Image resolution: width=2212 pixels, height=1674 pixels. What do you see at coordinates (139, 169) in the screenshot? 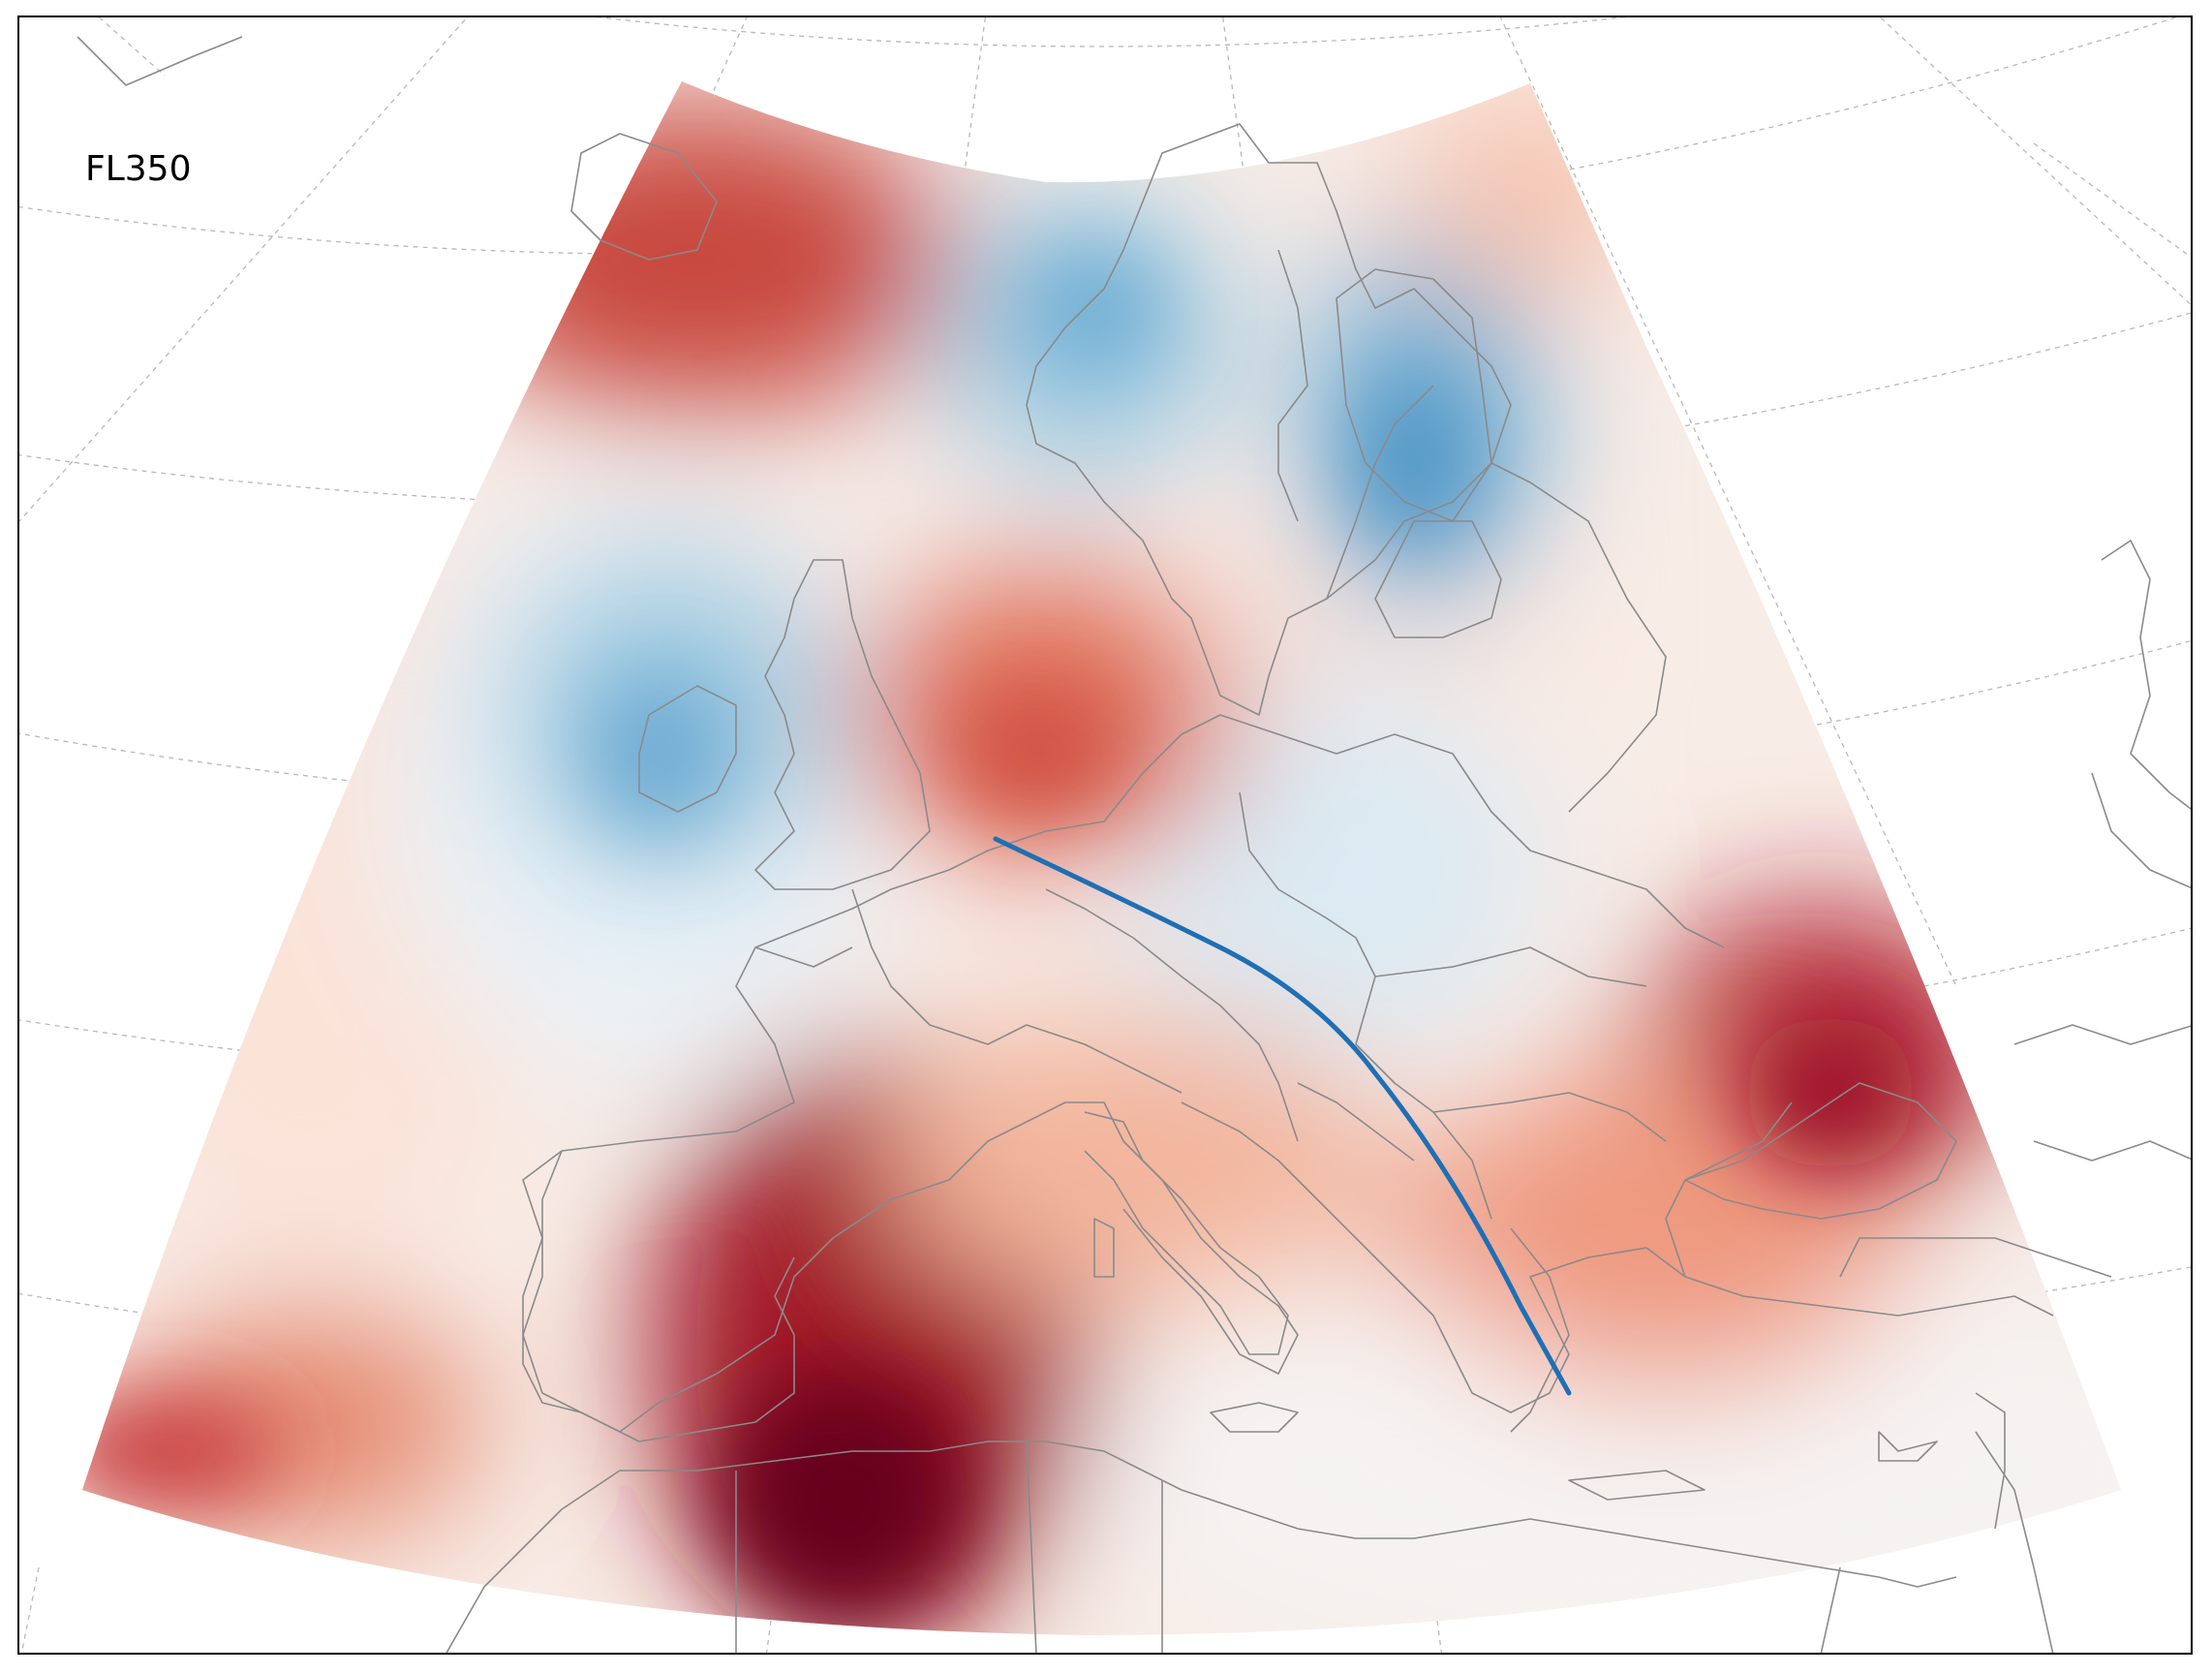
I see `flight-level-label: FL350` at bounding box center [139, 169].